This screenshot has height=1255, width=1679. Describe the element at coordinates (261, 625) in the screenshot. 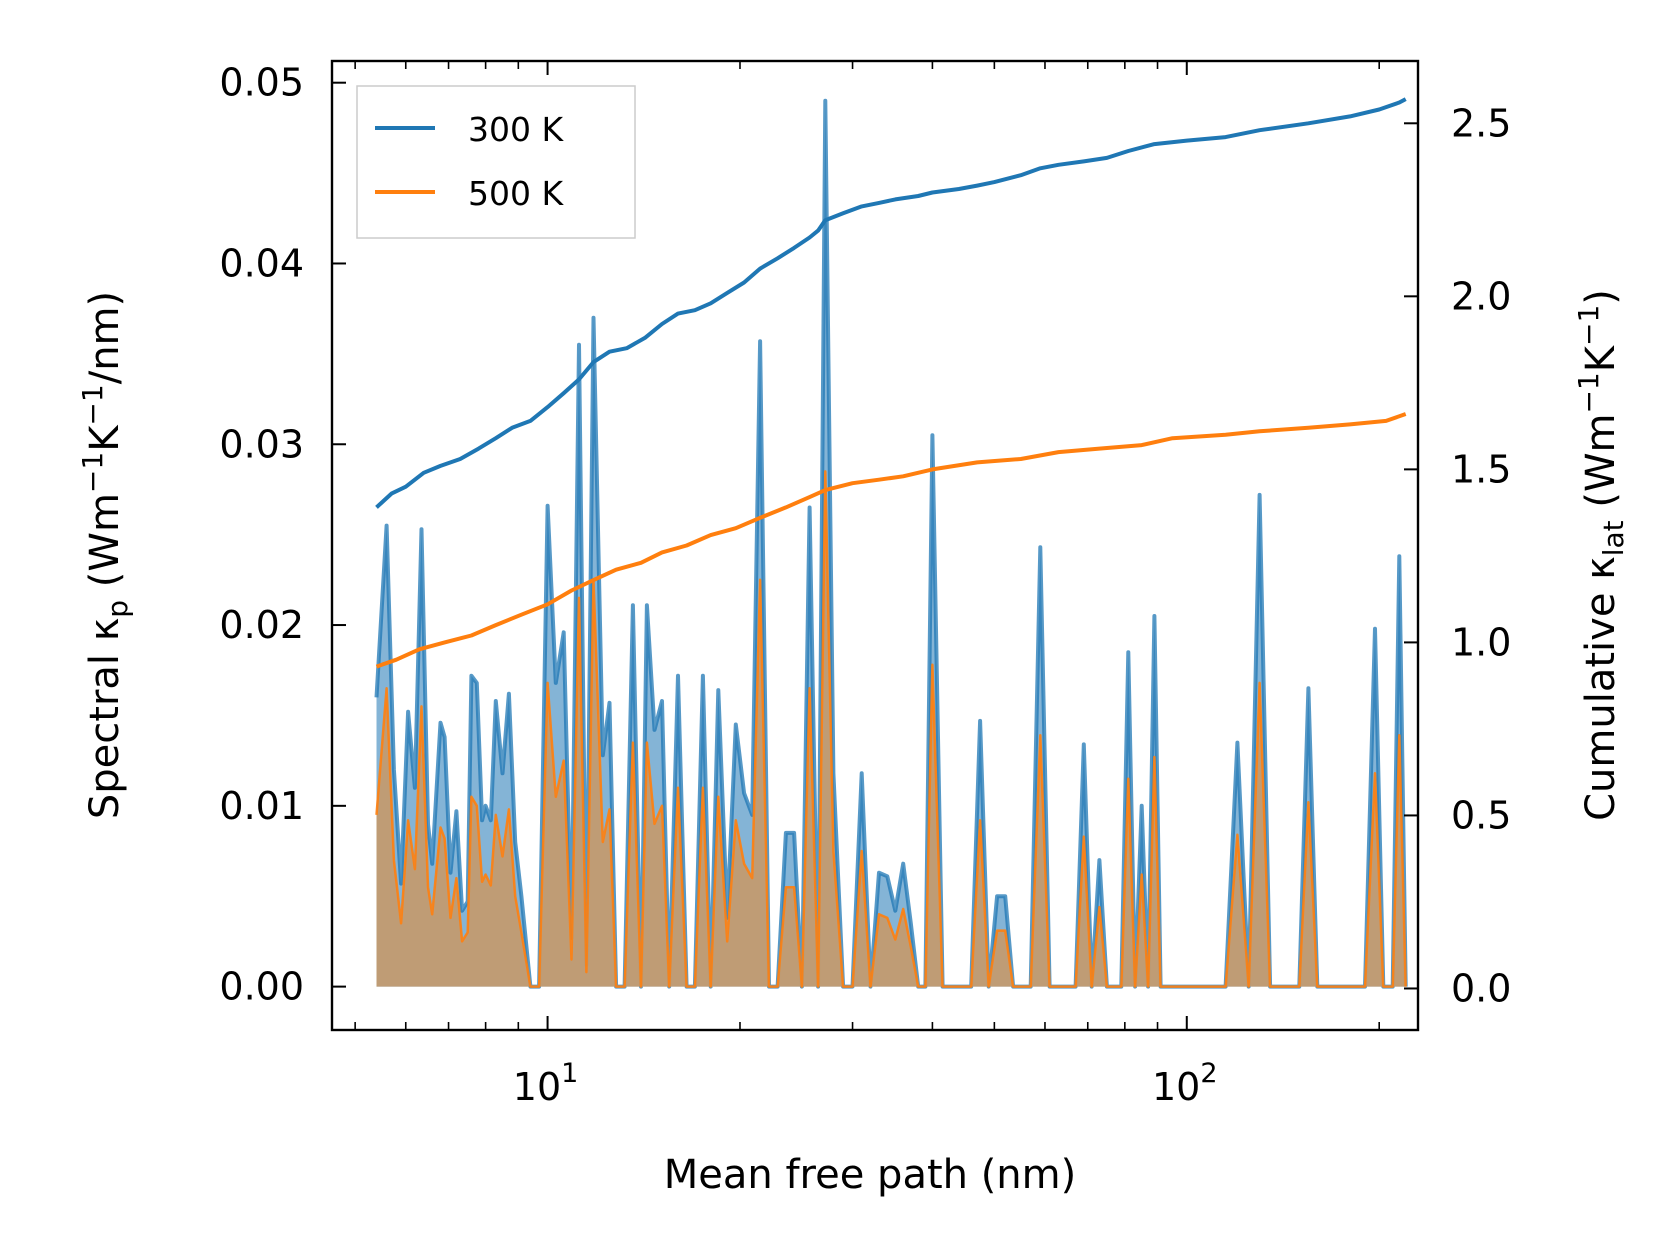

I see `y-left-tick-label: 0.02` at that location.